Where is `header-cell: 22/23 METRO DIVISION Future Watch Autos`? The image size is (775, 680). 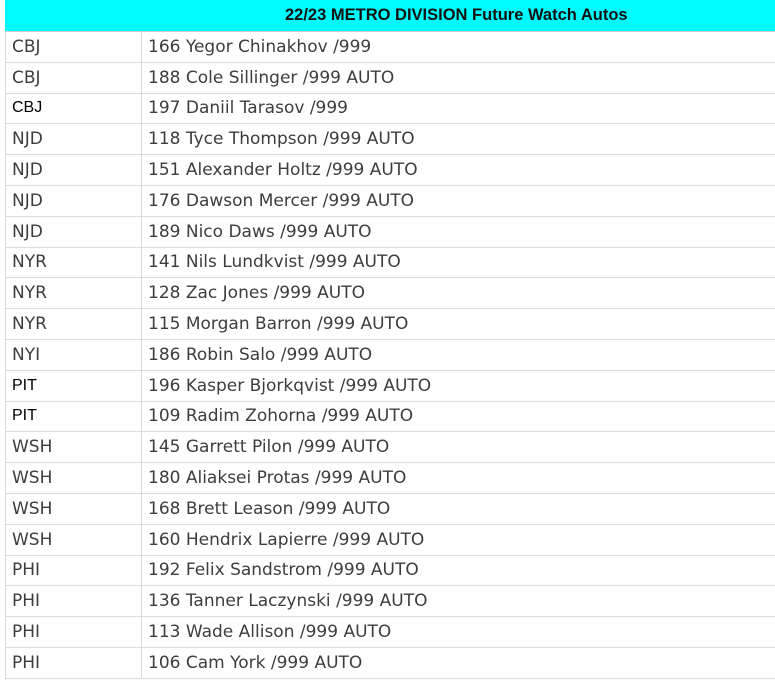 header-cell: 22/23 METRO DIVISION Future Watch Autos is located at coordinates (390, 16).